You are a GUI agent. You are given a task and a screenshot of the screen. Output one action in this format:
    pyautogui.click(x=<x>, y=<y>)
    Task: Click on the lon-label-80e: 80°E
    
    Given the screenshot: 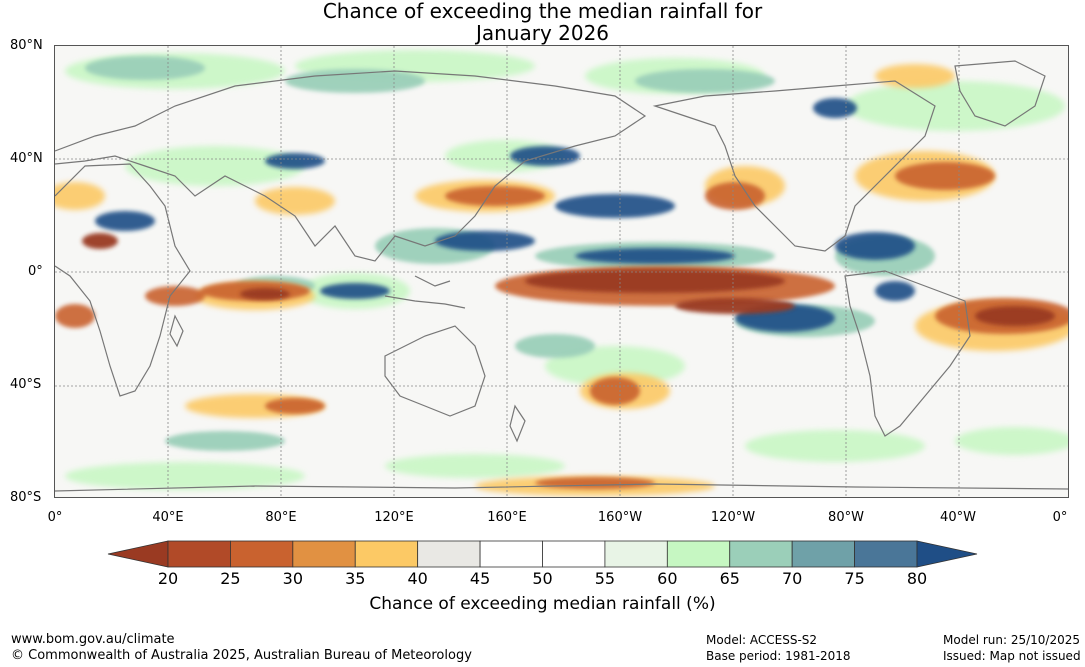 What is the action you would take?
    pyautogui.click(x=281, y=517)
    